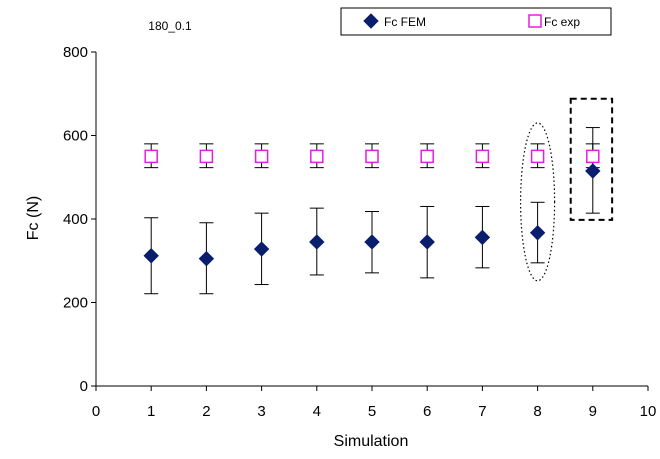 The height and width of the screenshot is (459, 660). What do you see at coordinates (75, 136) in the screenshot?
I see `y-tick-label: 600` at bounding box center [75, 136].